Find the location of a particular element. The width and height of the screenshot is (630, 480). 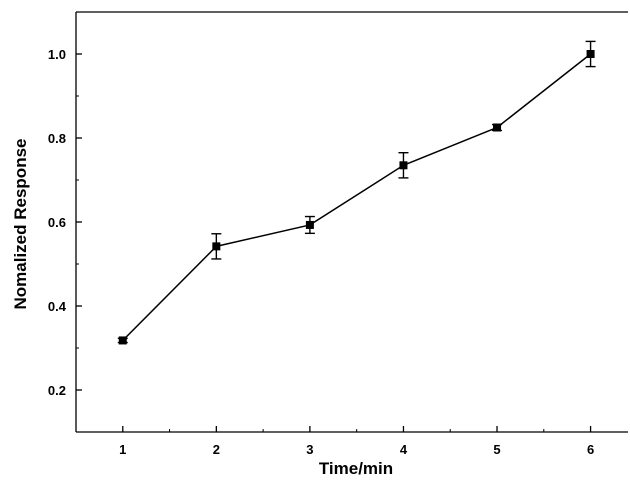

x-tick-label: 2 is located at coordinates (216, 449).